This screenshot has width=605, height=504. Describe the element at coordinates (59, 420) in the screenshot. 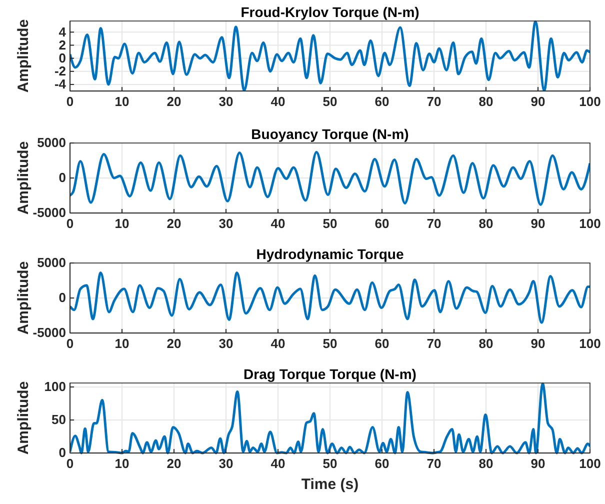

I see `y-tick-label: 50` at that location.